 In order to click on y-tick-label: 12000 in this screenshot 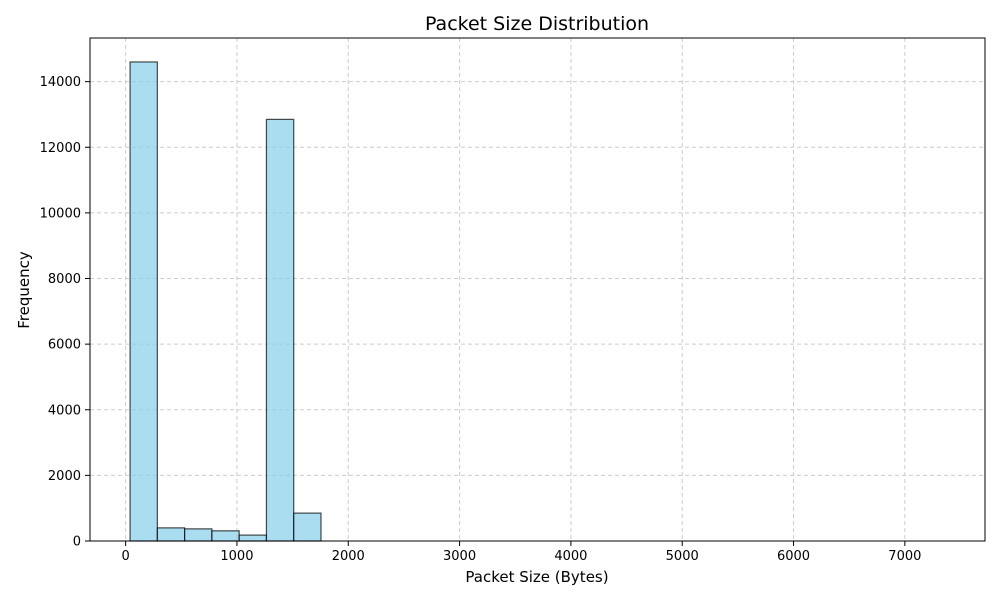, I will do `click(60, 148)`.